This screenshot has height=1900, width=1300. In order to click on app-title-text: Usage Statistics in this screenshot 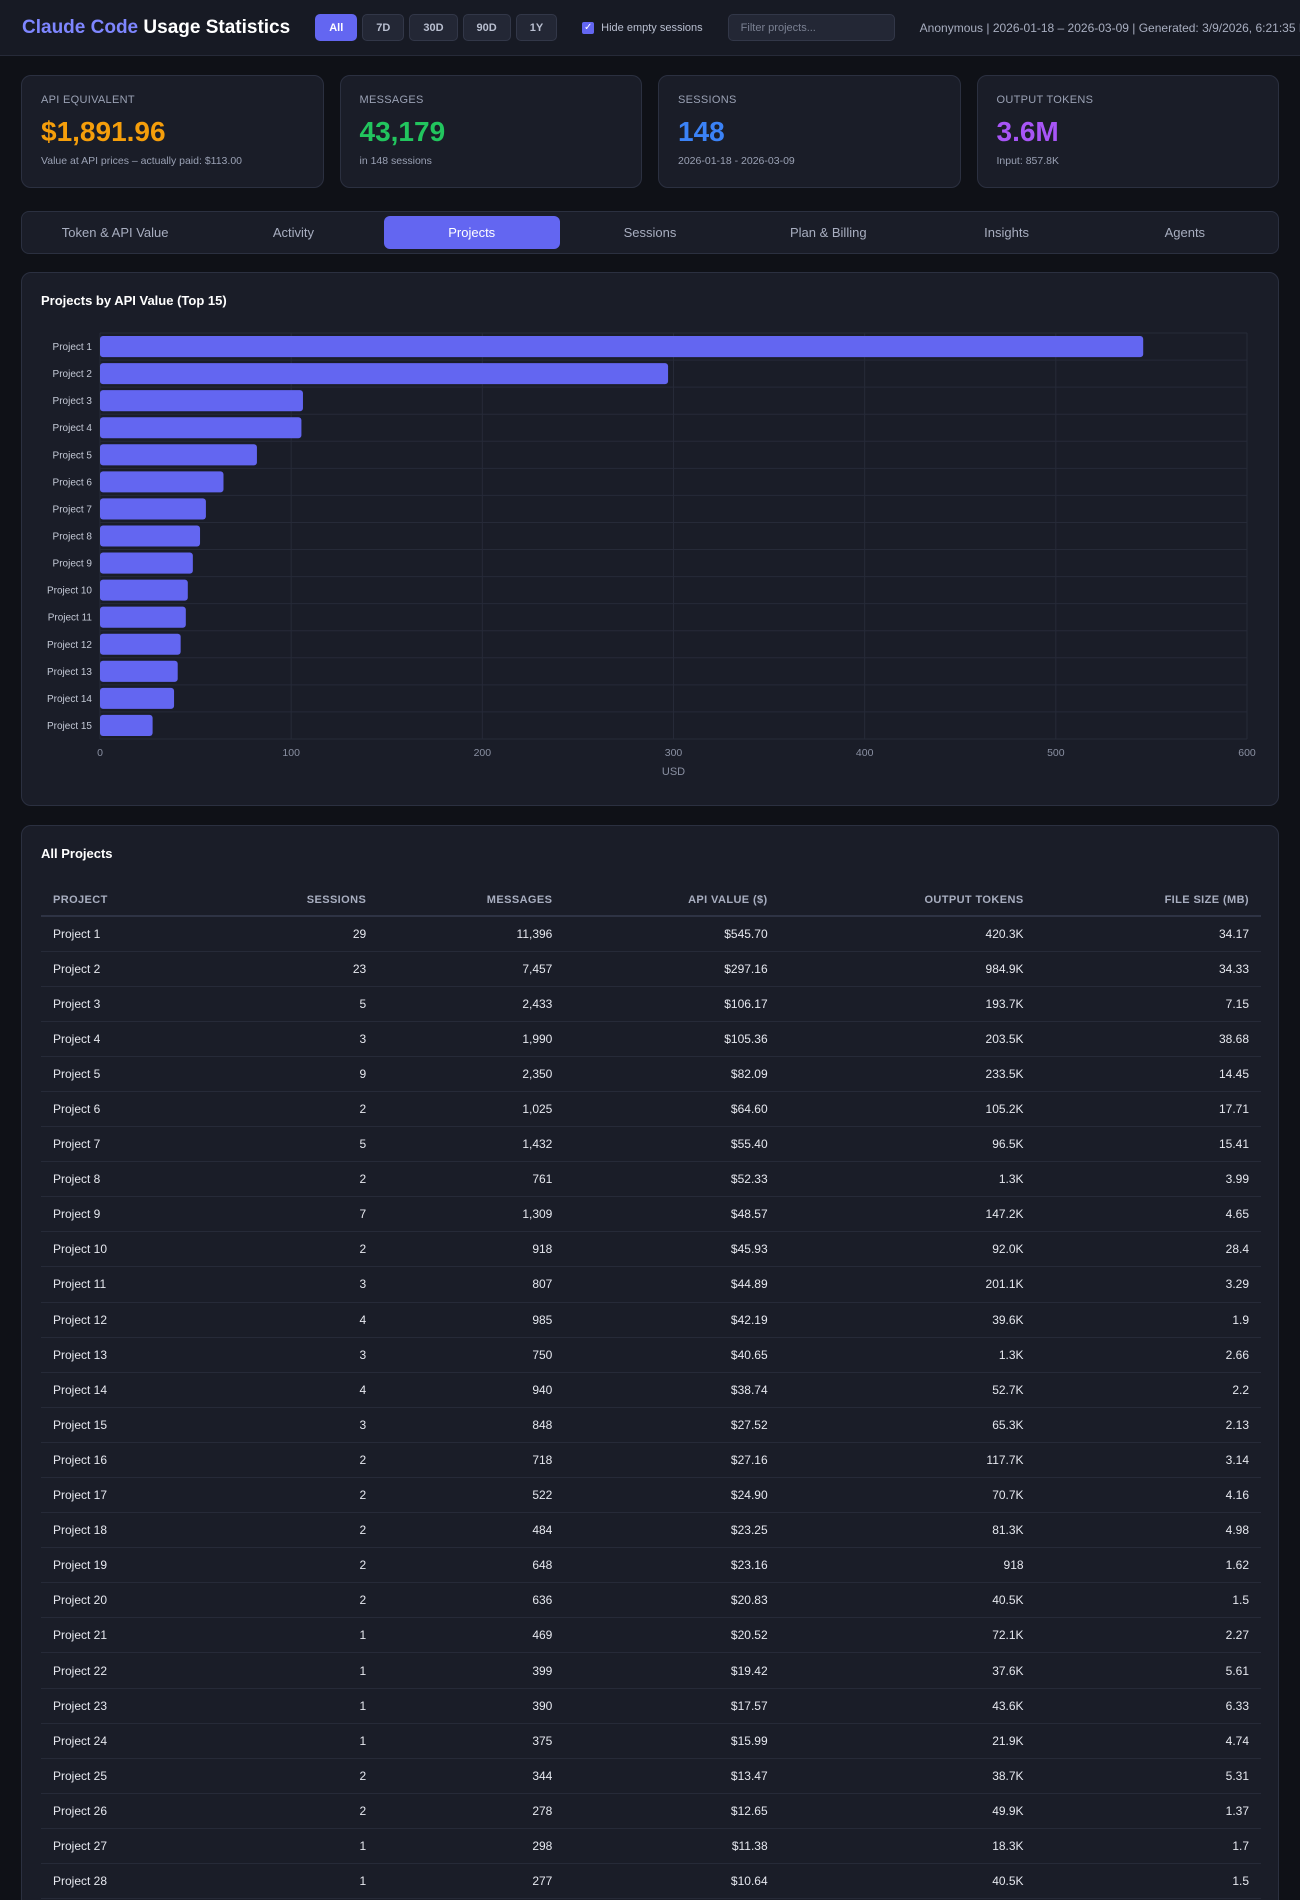, I will do `click(214, 27)`.